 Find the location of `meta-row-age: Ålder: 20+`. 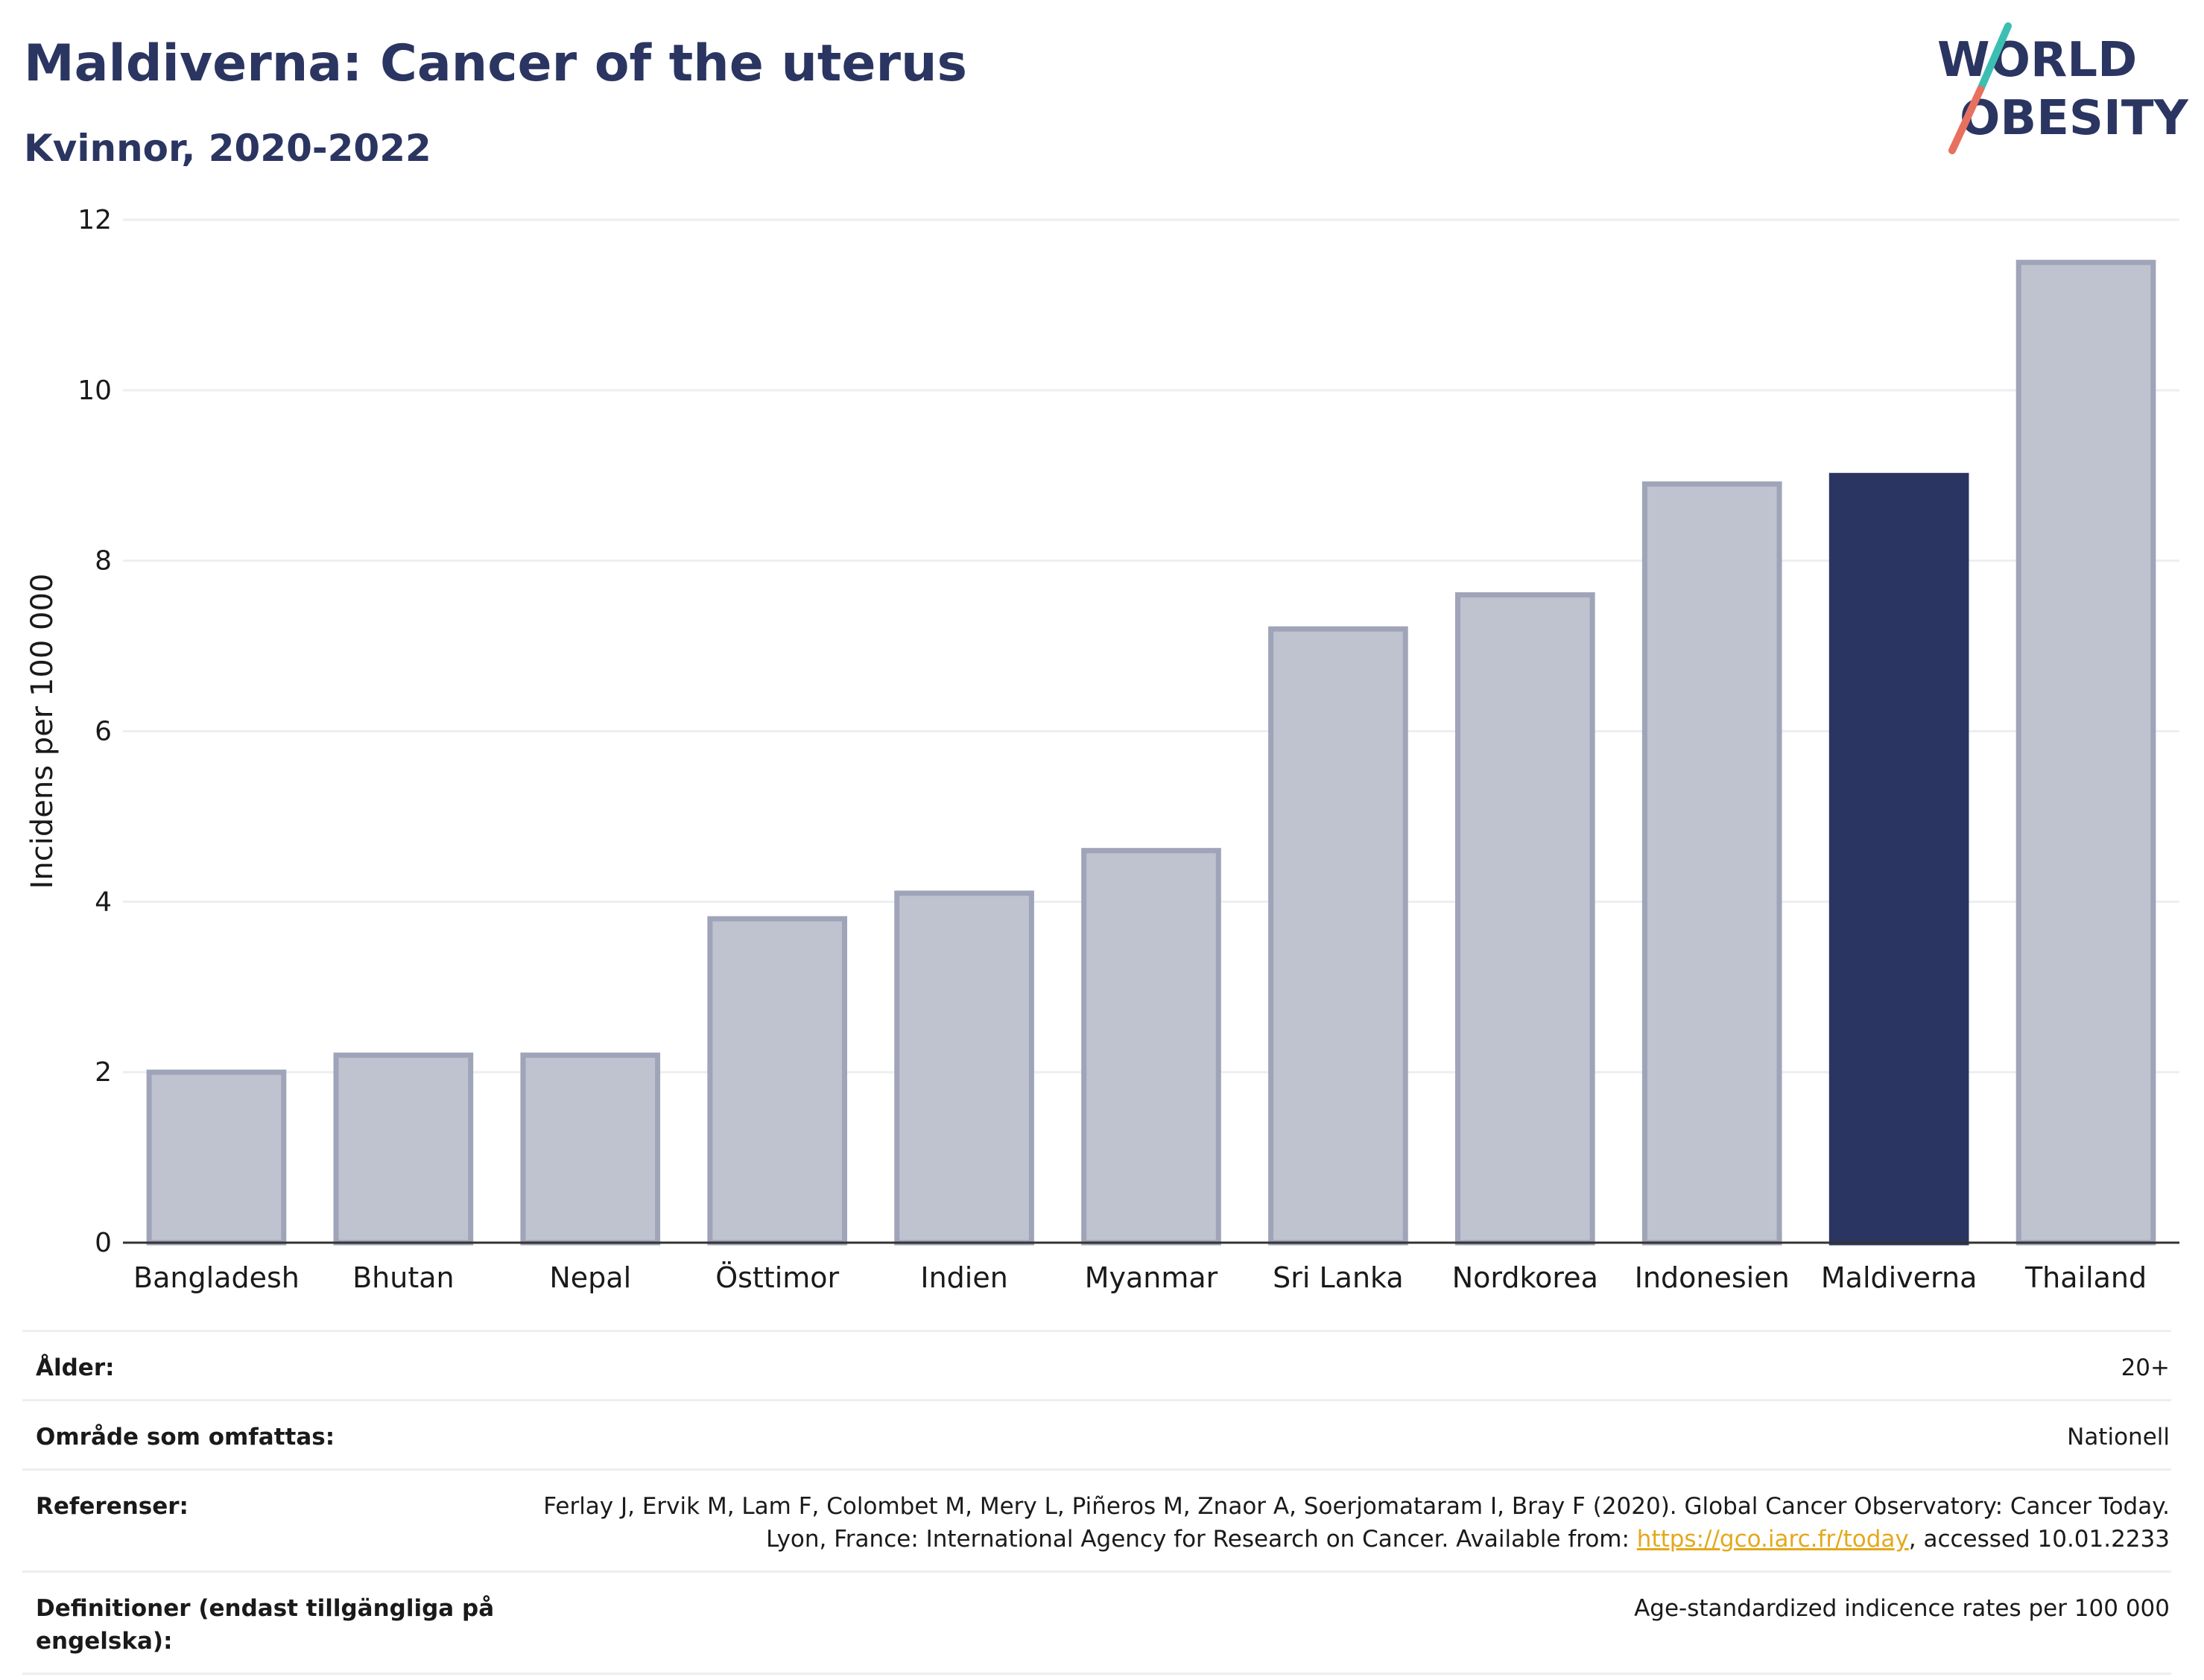

meta-row-age: Ålder: 20+ is located at coordinates (1096, 1365).